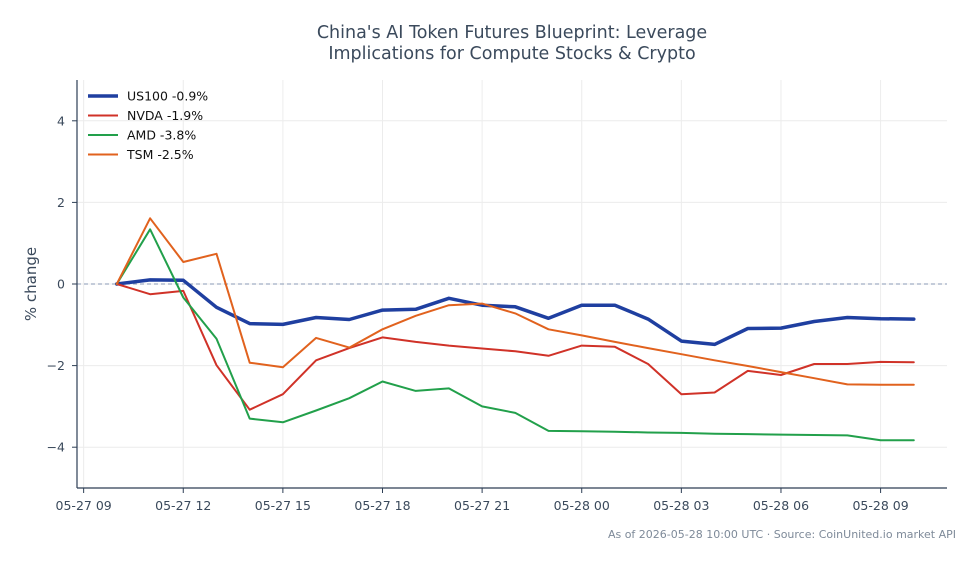 This screenshot has width=979, height=564. I want to click on y-tick-label: 0, so click(61, 284).